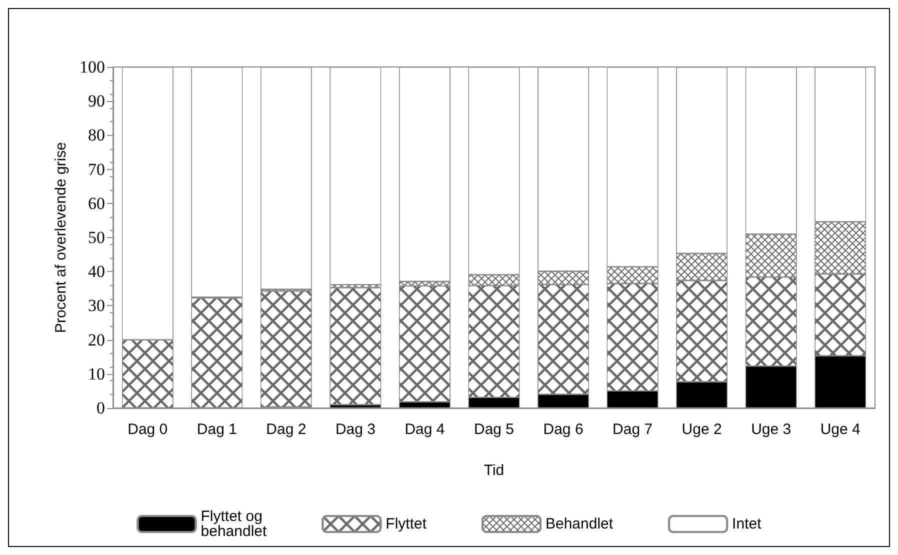  I want to click on legend-label: Intet, so click(747, 524).